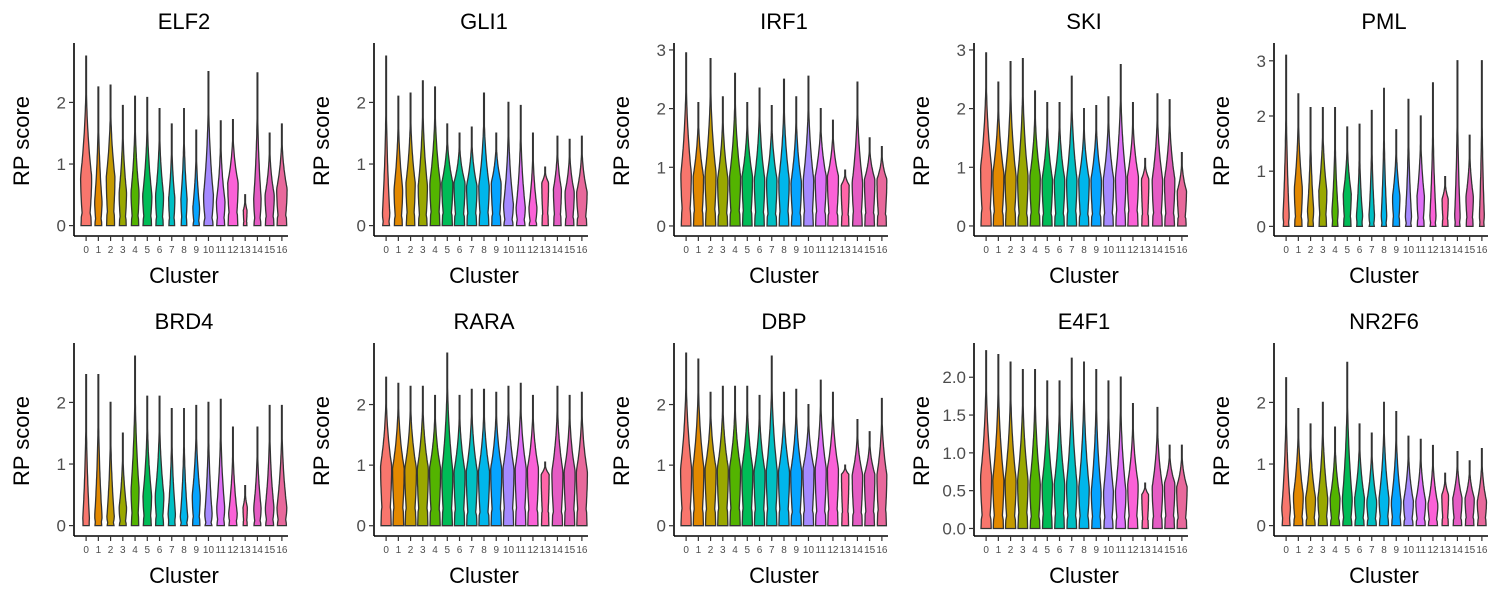  What do you see at coordinates (484, 21) in the screenshot?
I see `panel-title: GLI1` at bounding box center [484, 21].